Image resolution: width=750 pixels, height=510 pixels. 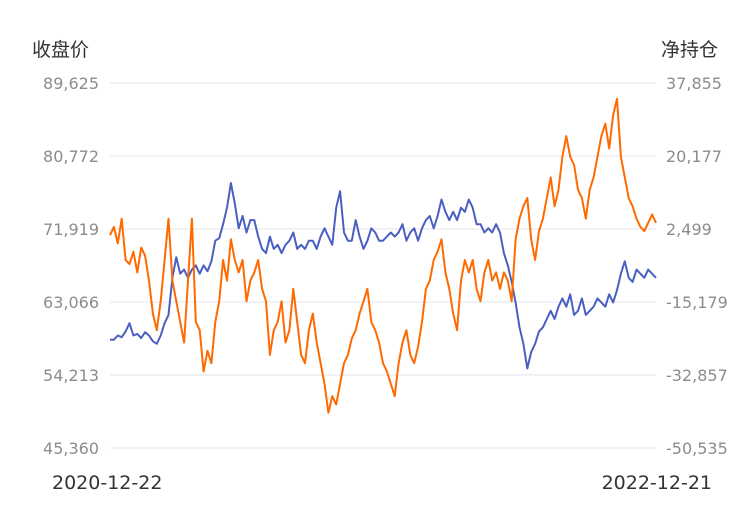 I want to click on left-axis-ticks: 89,625 80,772 71,919 63,066 54,213 45,360, so click(x=71, y=266).